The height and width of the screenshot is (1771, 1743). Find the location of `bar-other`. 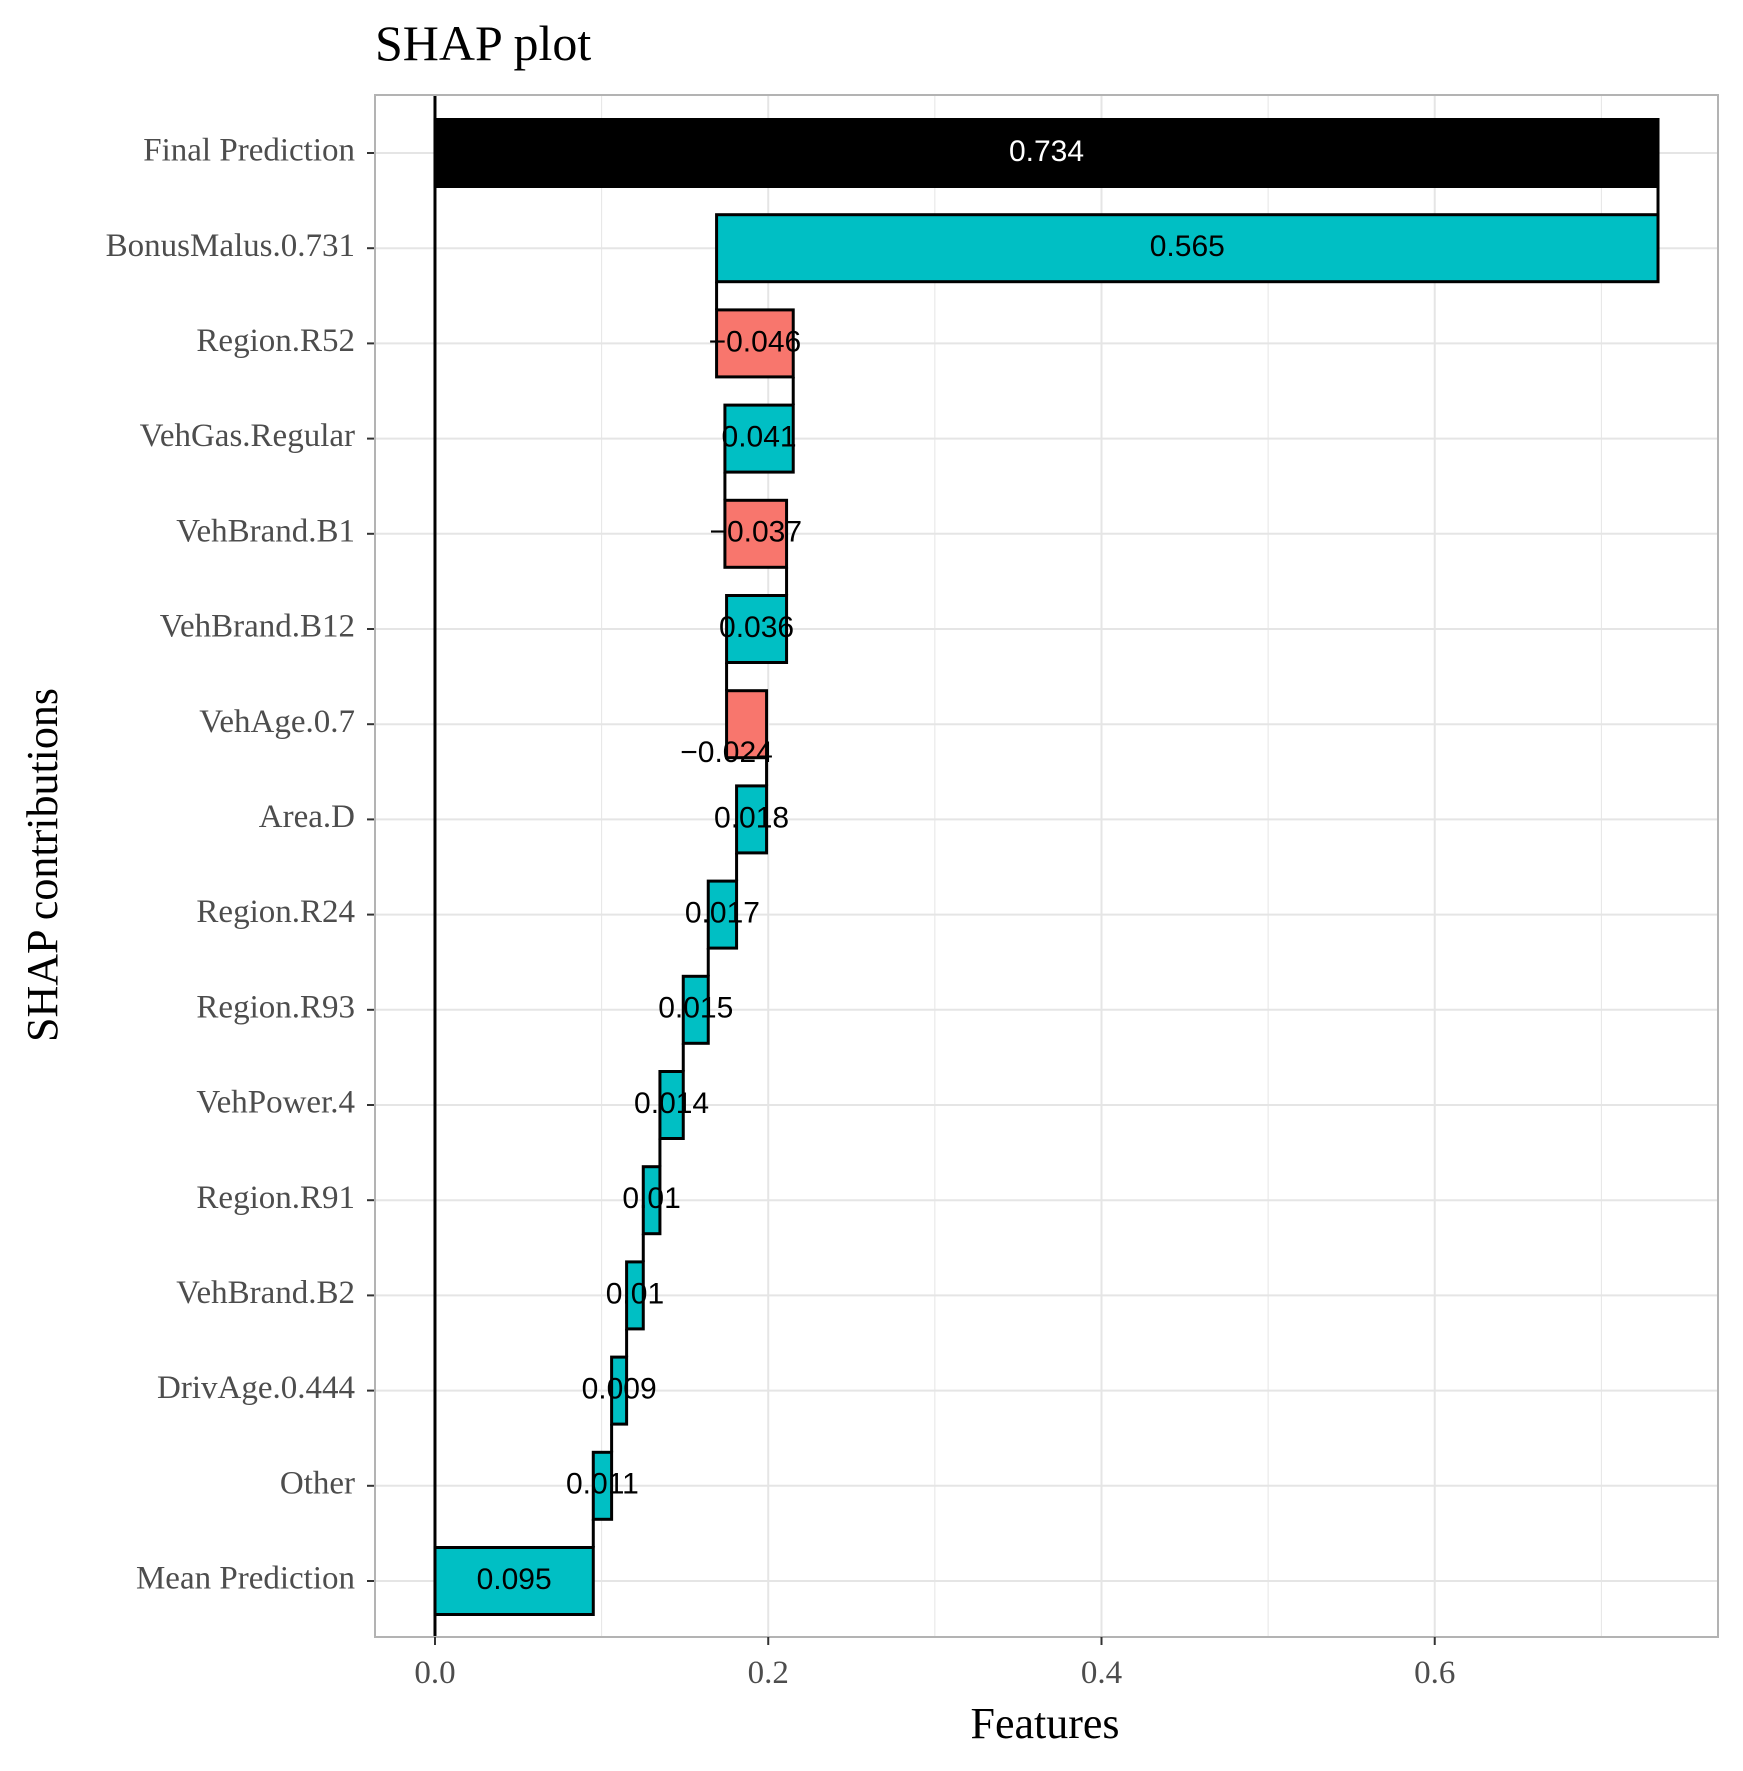

bar-other is located at coordinates (602, 1485).